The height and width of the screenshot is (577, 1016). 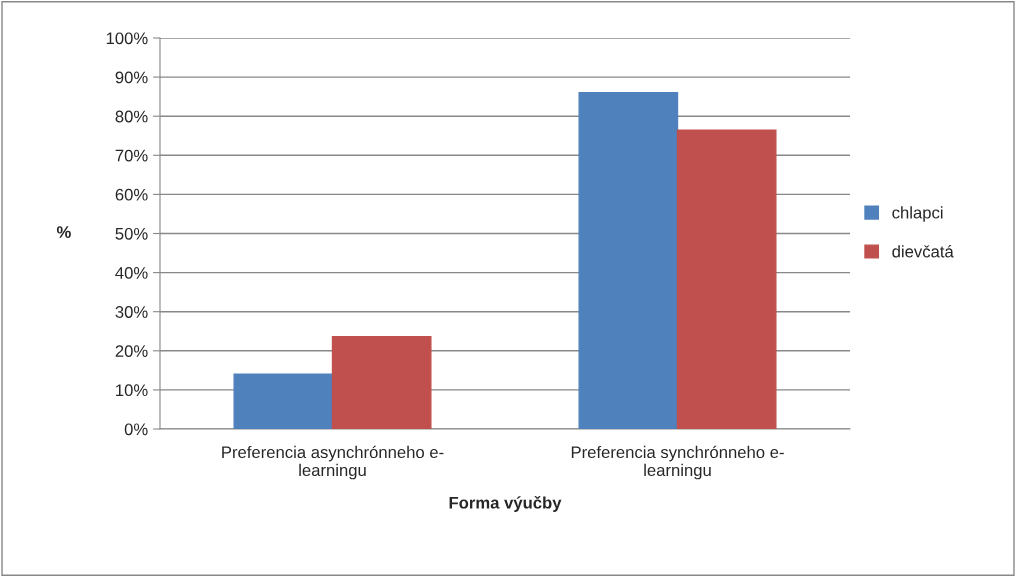 I want to click on y-tick-label: 0%, so click(x=136, y=429).